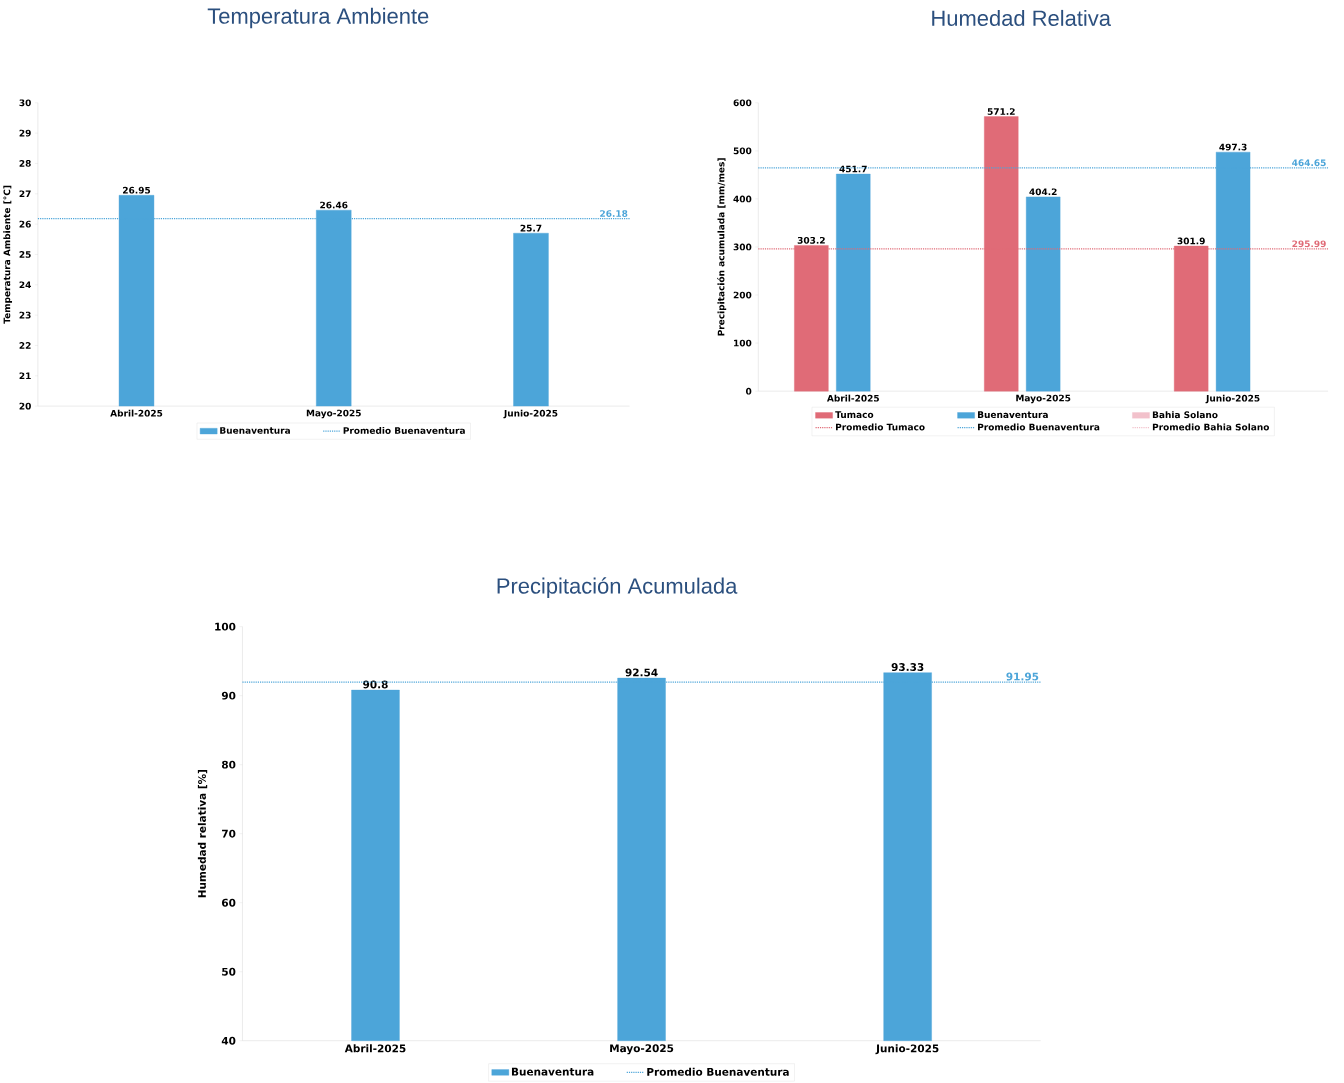  Describe the element at coordinates (202, 834) in the screenshot. I see `y-axis-title: Humedad relativa [%]` at that location.